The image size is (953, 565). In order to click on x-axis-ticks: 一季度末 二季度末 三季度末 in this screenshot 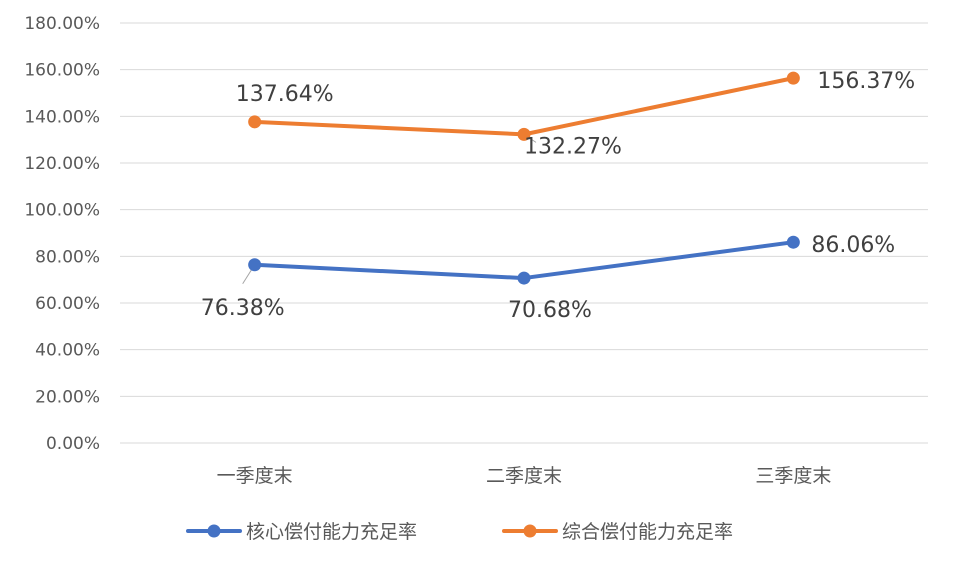, I will do `click(524, 476)`.